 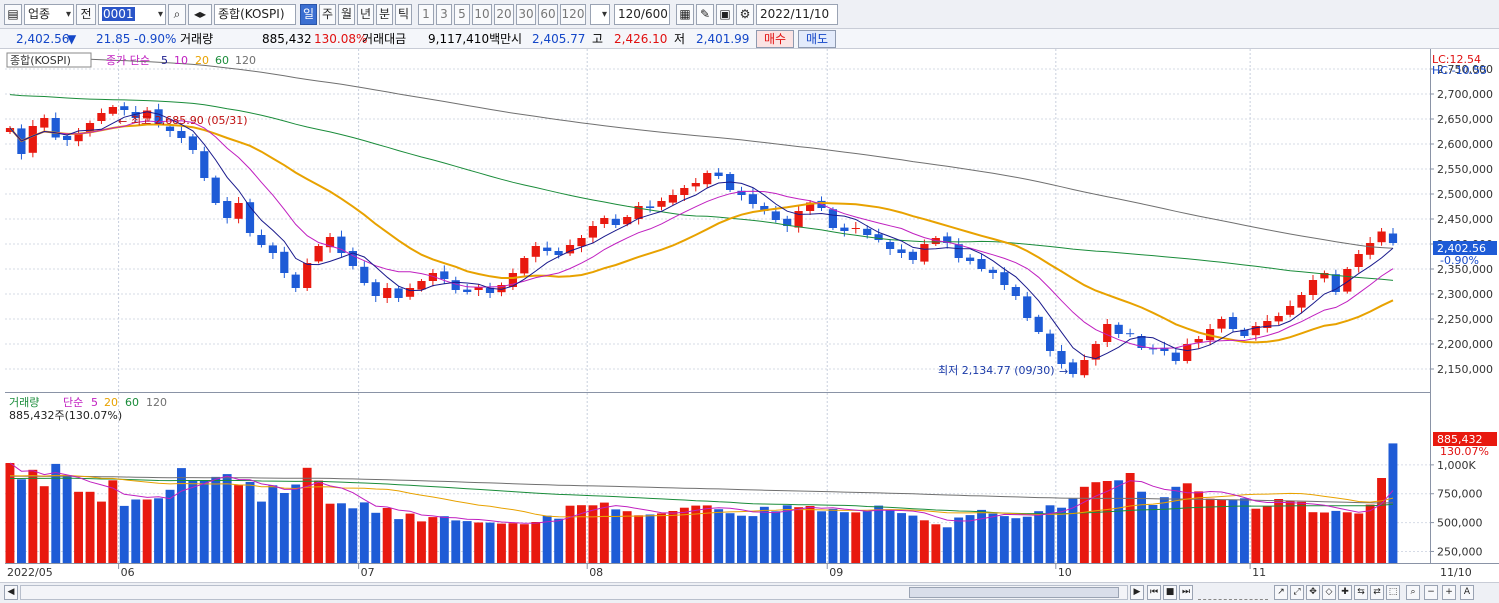 I want to click on date-field: 2022/11/10, so click(x=797, y=14).